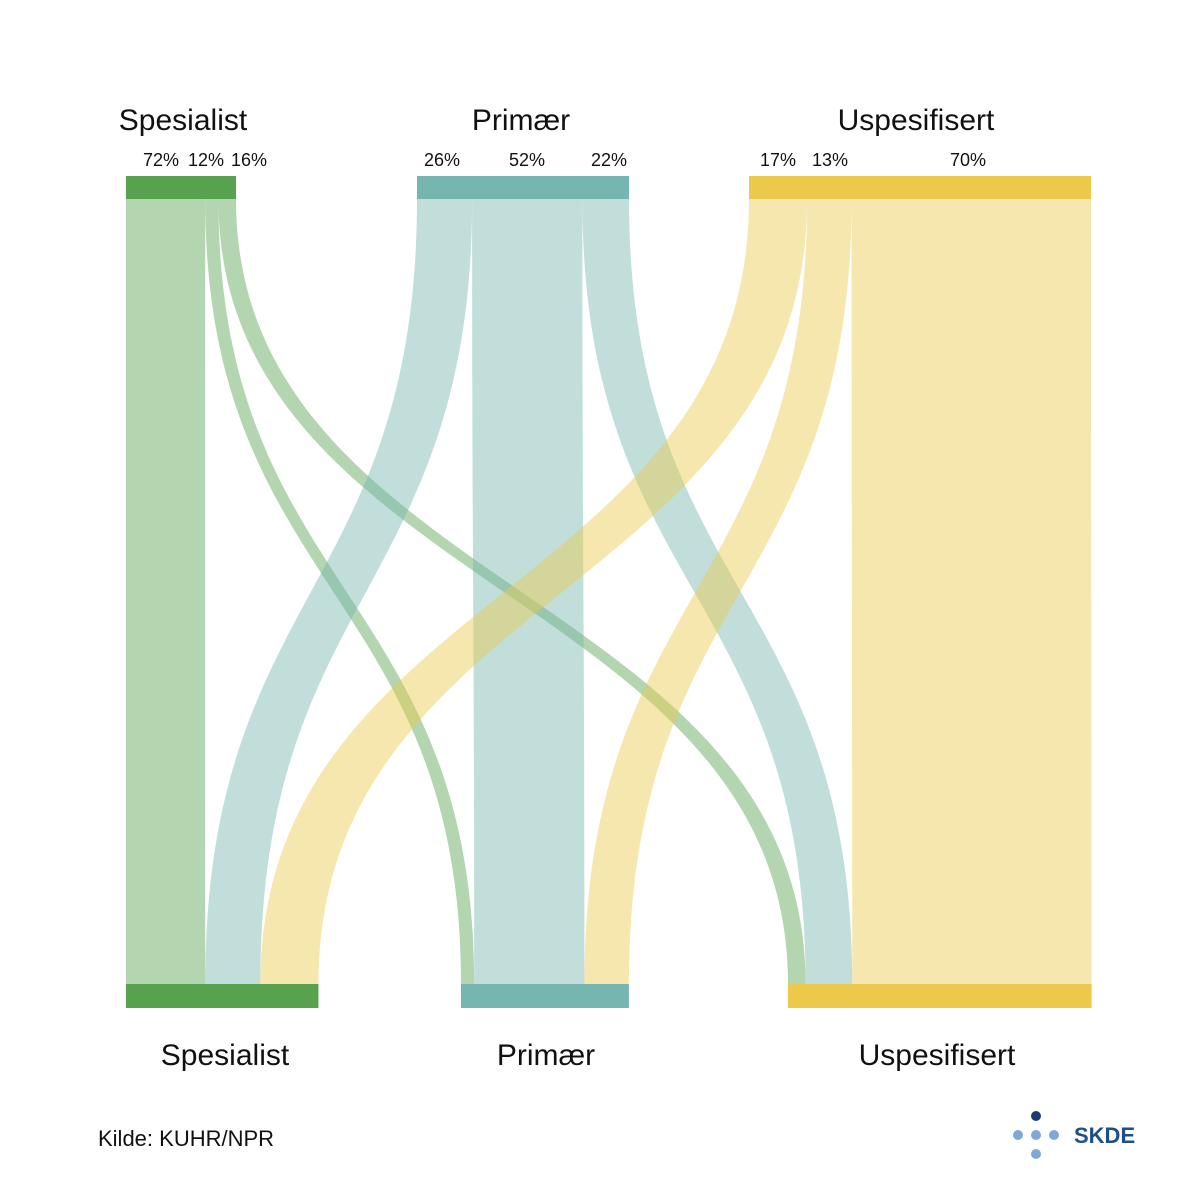 This screenshot has width=1200, height=1200. What do you see at coordinates (778, 160) in the screenshot?
I see `pct-label-uspesifisert-to-spesialist: 17%` at bounding box center [778, 160].